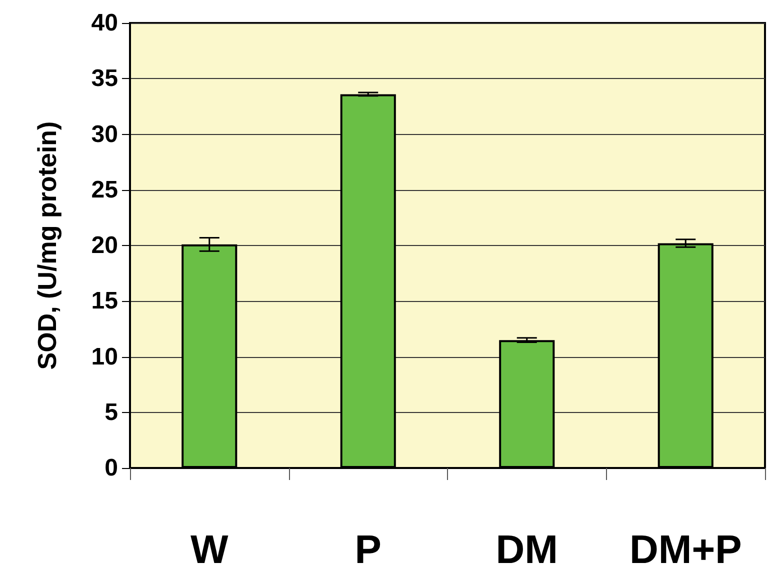 This screenshot has width=767, height=576. What do you see at coordinates (104, 23) in the screenshot?
I see `y-tick-label: 40` at bounding box center [104, 23].